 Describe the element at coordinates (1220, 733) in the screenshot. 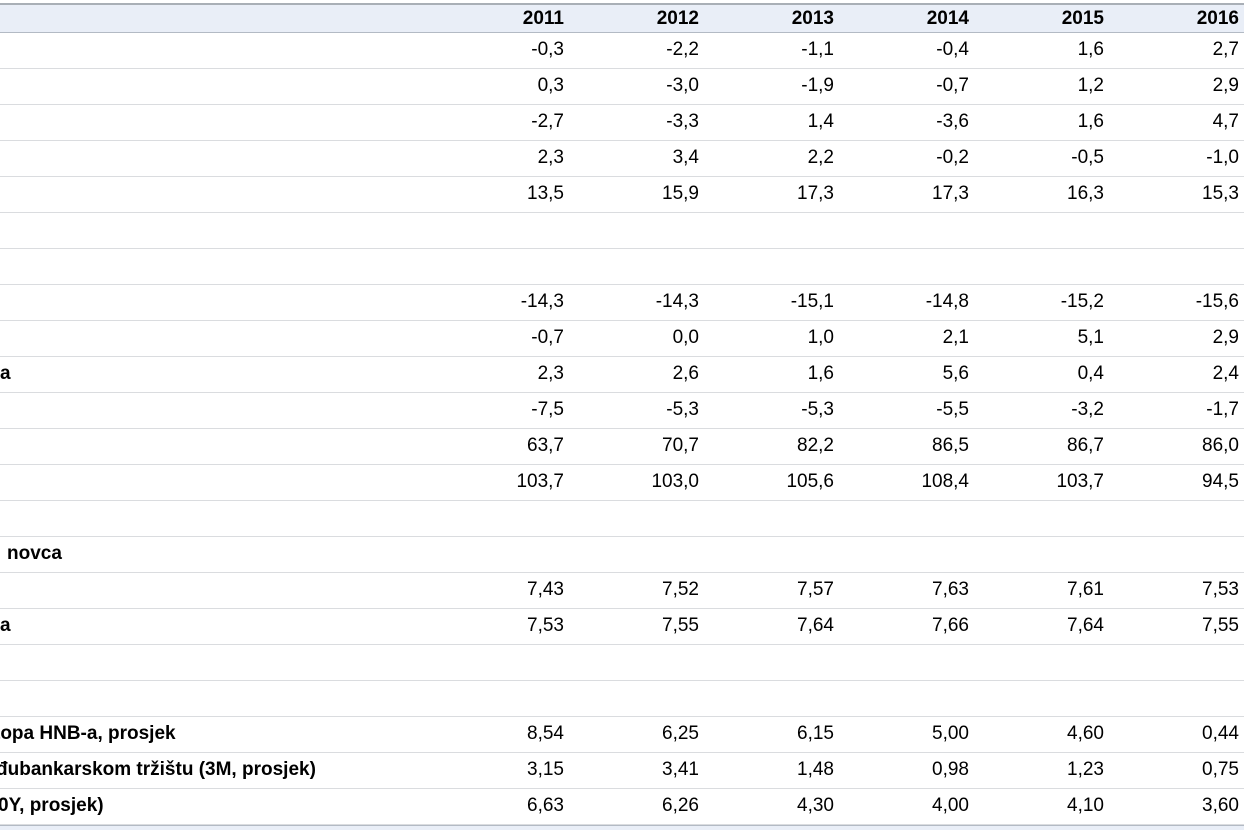

I see `value-cell: 0,44` at that location.